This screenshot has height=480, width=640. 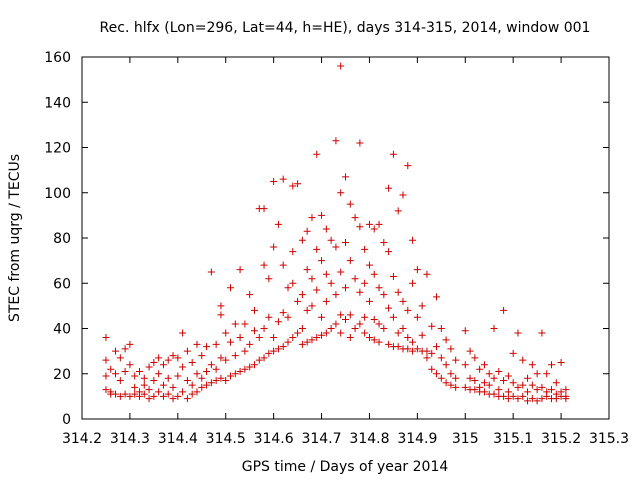 What do you see at coordinates (62, 284) in the screenshot?
I see `y-tick-label: 60` at bounding box center [62, 284].